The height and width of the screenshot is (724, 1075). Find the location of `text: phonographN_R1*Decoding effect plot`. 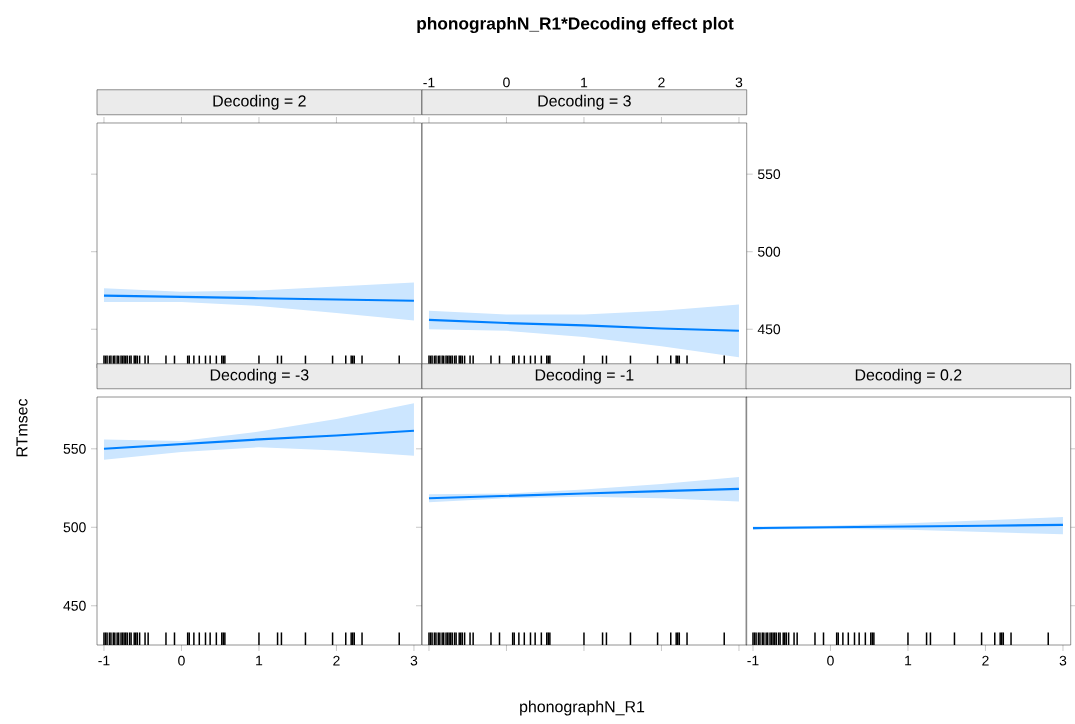

text: phonographN_R1*Decoding effect plot is located at coordinates (575, 25).